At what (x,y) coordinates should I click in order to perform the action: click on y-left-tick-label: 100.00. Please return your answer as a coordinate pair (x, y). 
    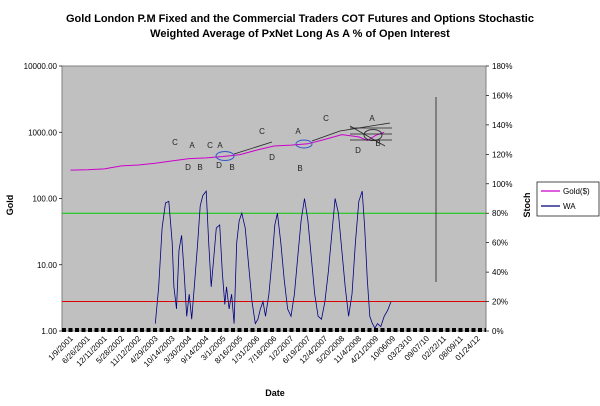
    Looking at the image, I should click on (45, 199).